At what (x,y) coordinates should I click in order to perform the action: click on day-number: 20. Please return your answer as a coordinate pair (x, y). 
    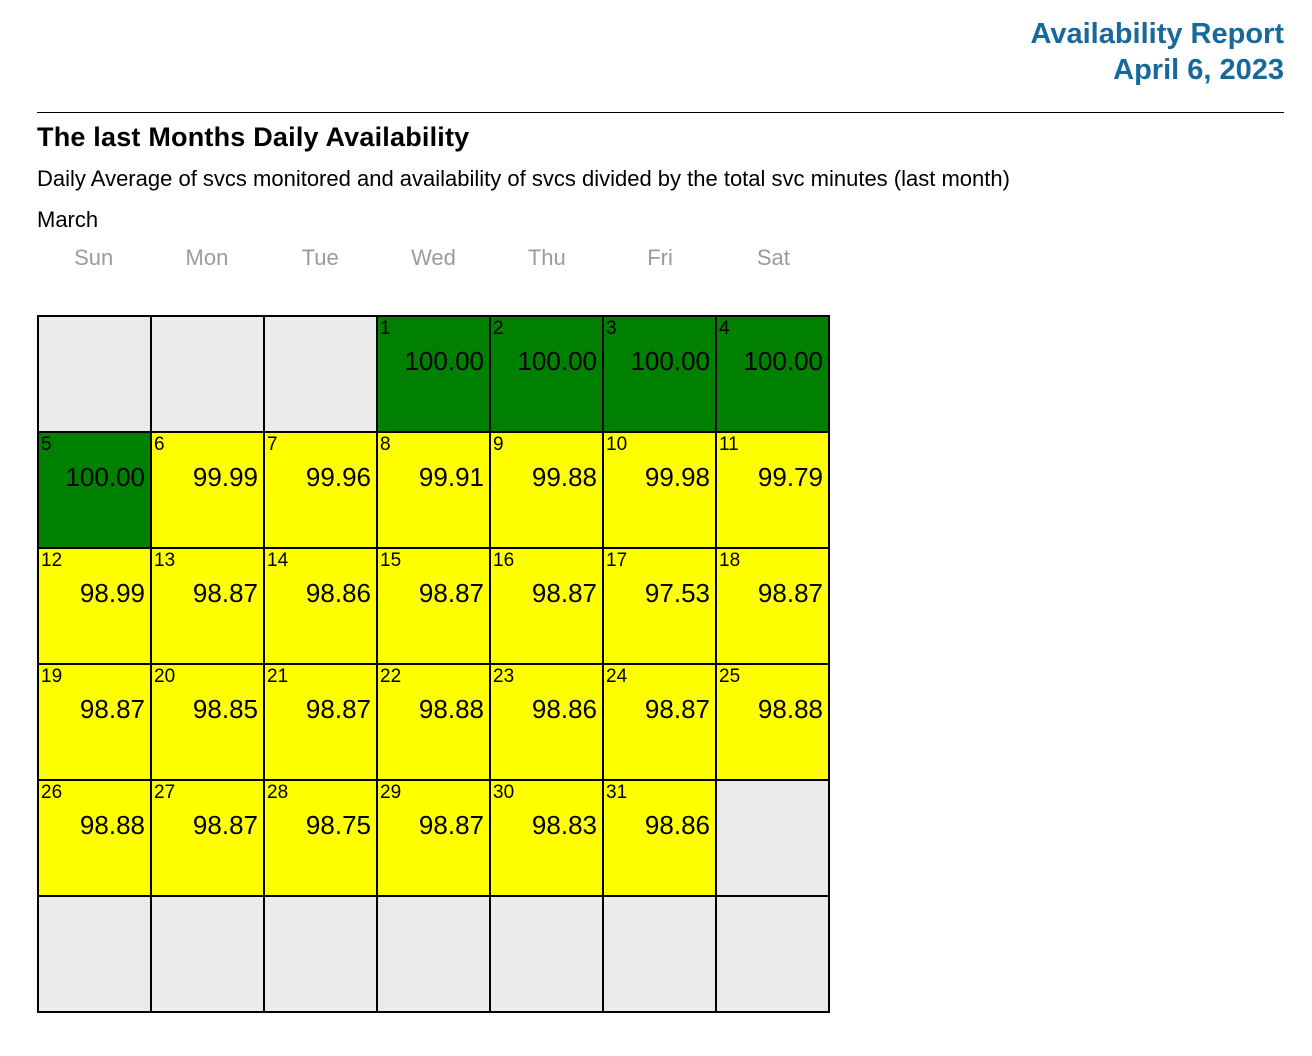
    Looking at the image, I should click on (165, 676).